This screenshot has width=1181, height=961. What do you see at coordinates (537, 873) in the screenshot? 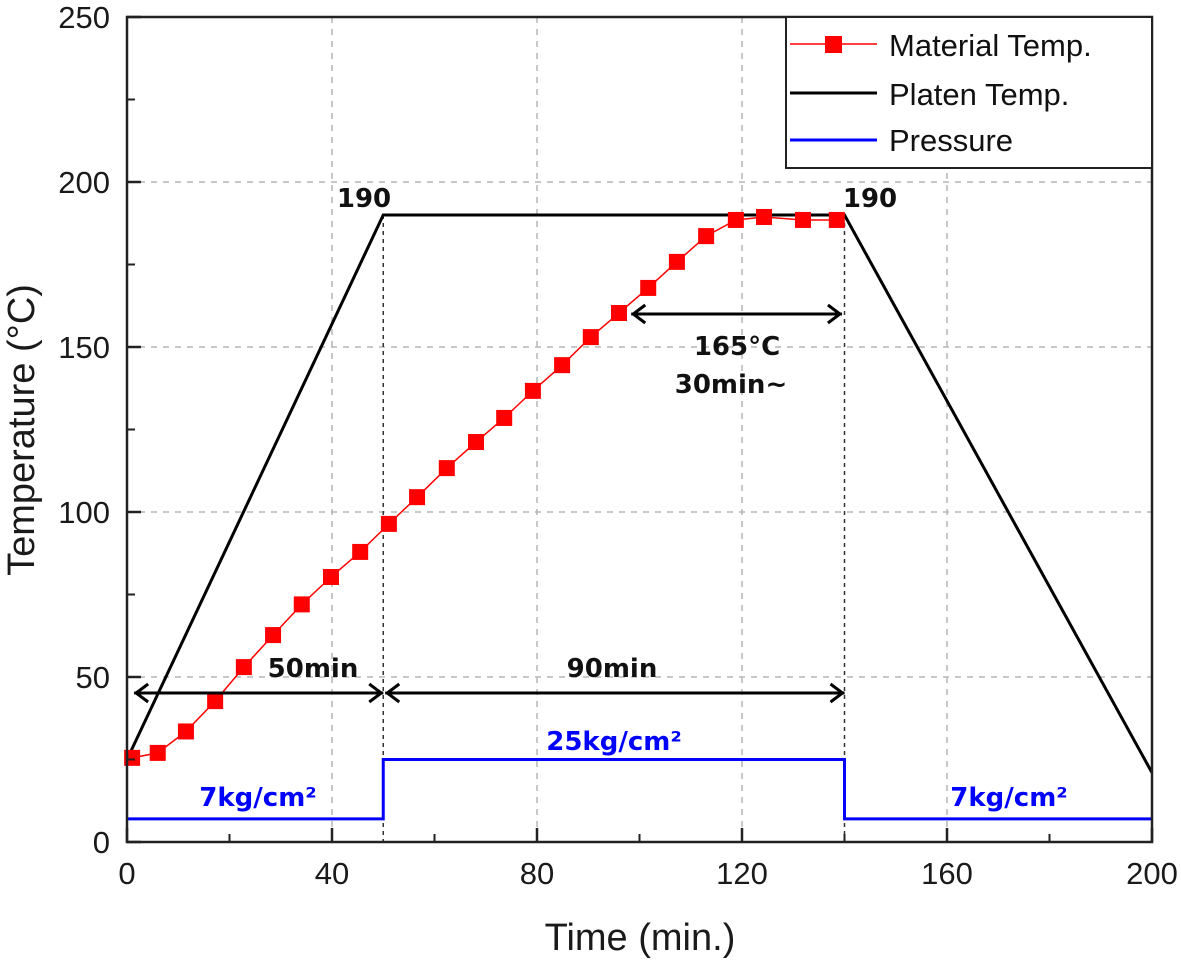
I see `x-tick-label: 80` at bounding box center [537, 873].